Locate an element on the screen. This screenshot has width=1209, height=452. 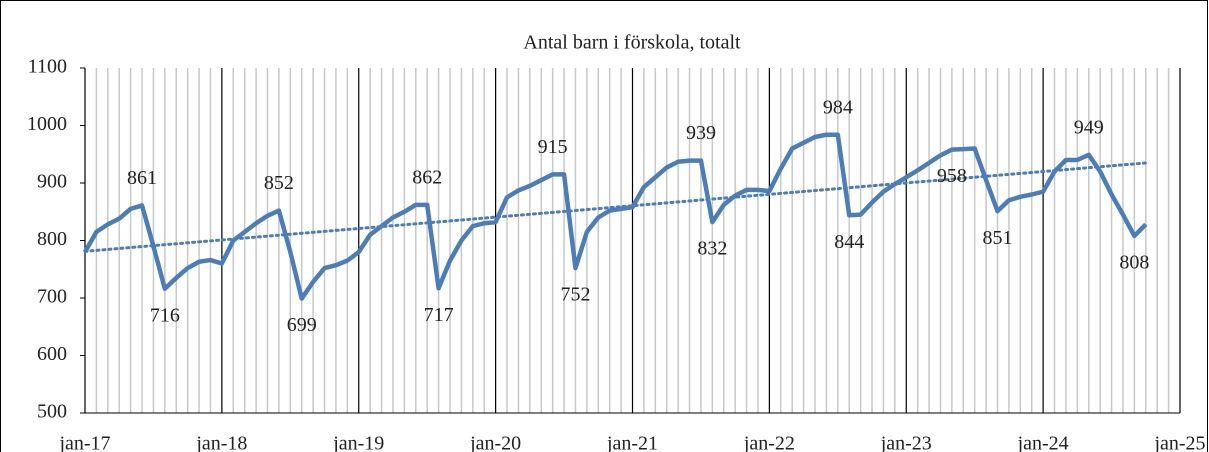
data-label: 752 is located at coordinates (575, 295).